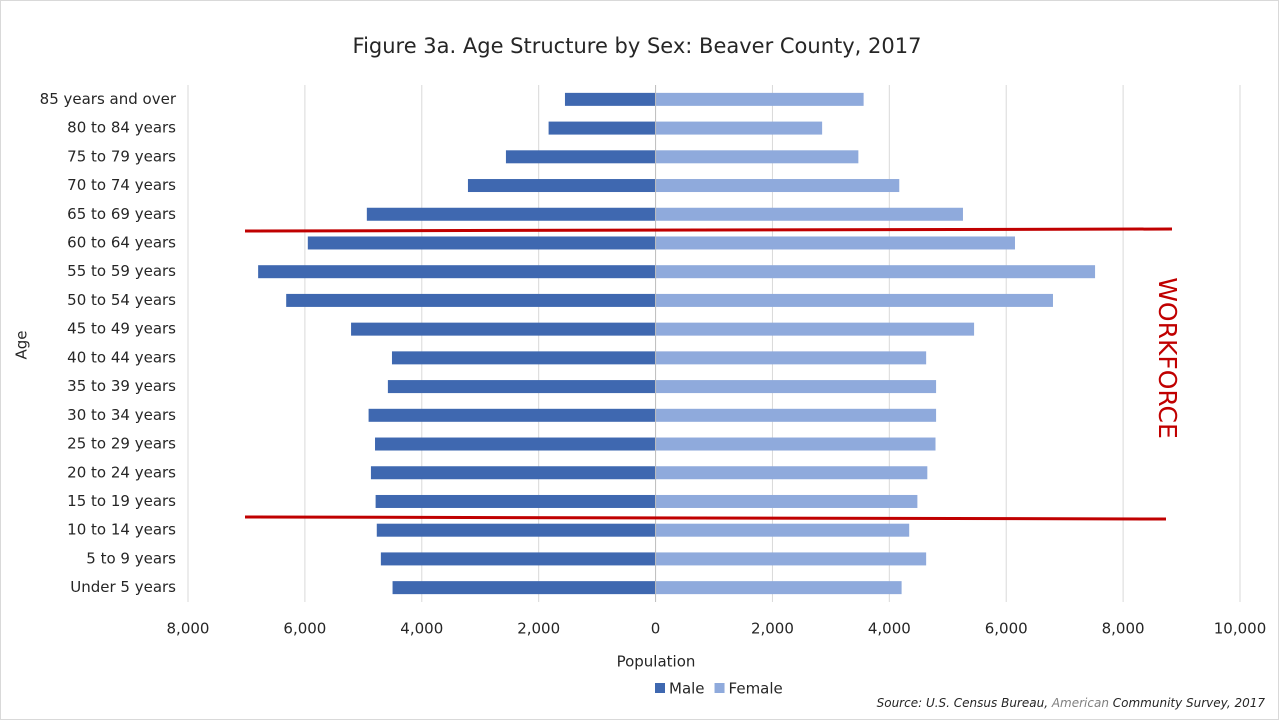 The height and width of the screenshot is (720, 1279). I want to click on workforce-upper-line, so click(708, 230).